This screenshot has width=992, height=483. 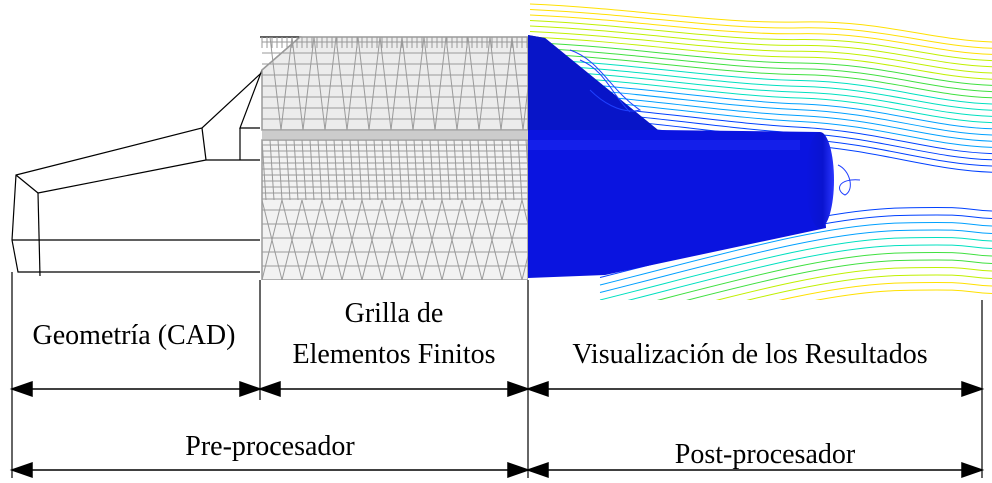 I want to click on canopy-surface, so click(x=593, y=82).